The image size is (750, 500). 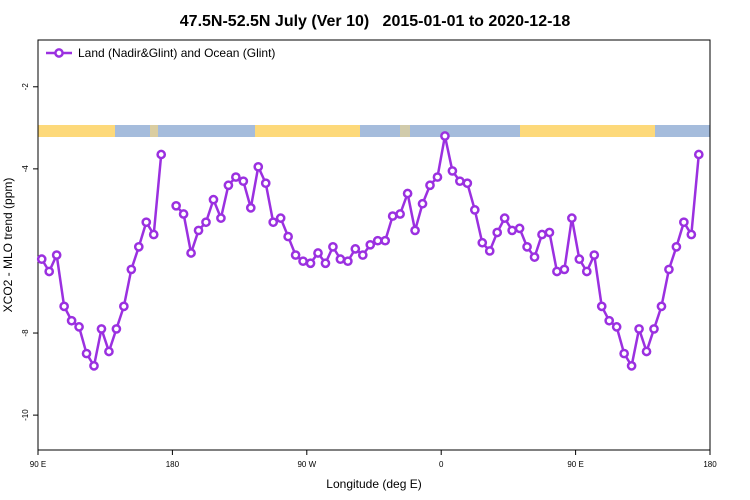 What do you see at coordinates (25, 169) in the screenshot?
I see `y-tick-label: -4` at bounding box center [25, 169].